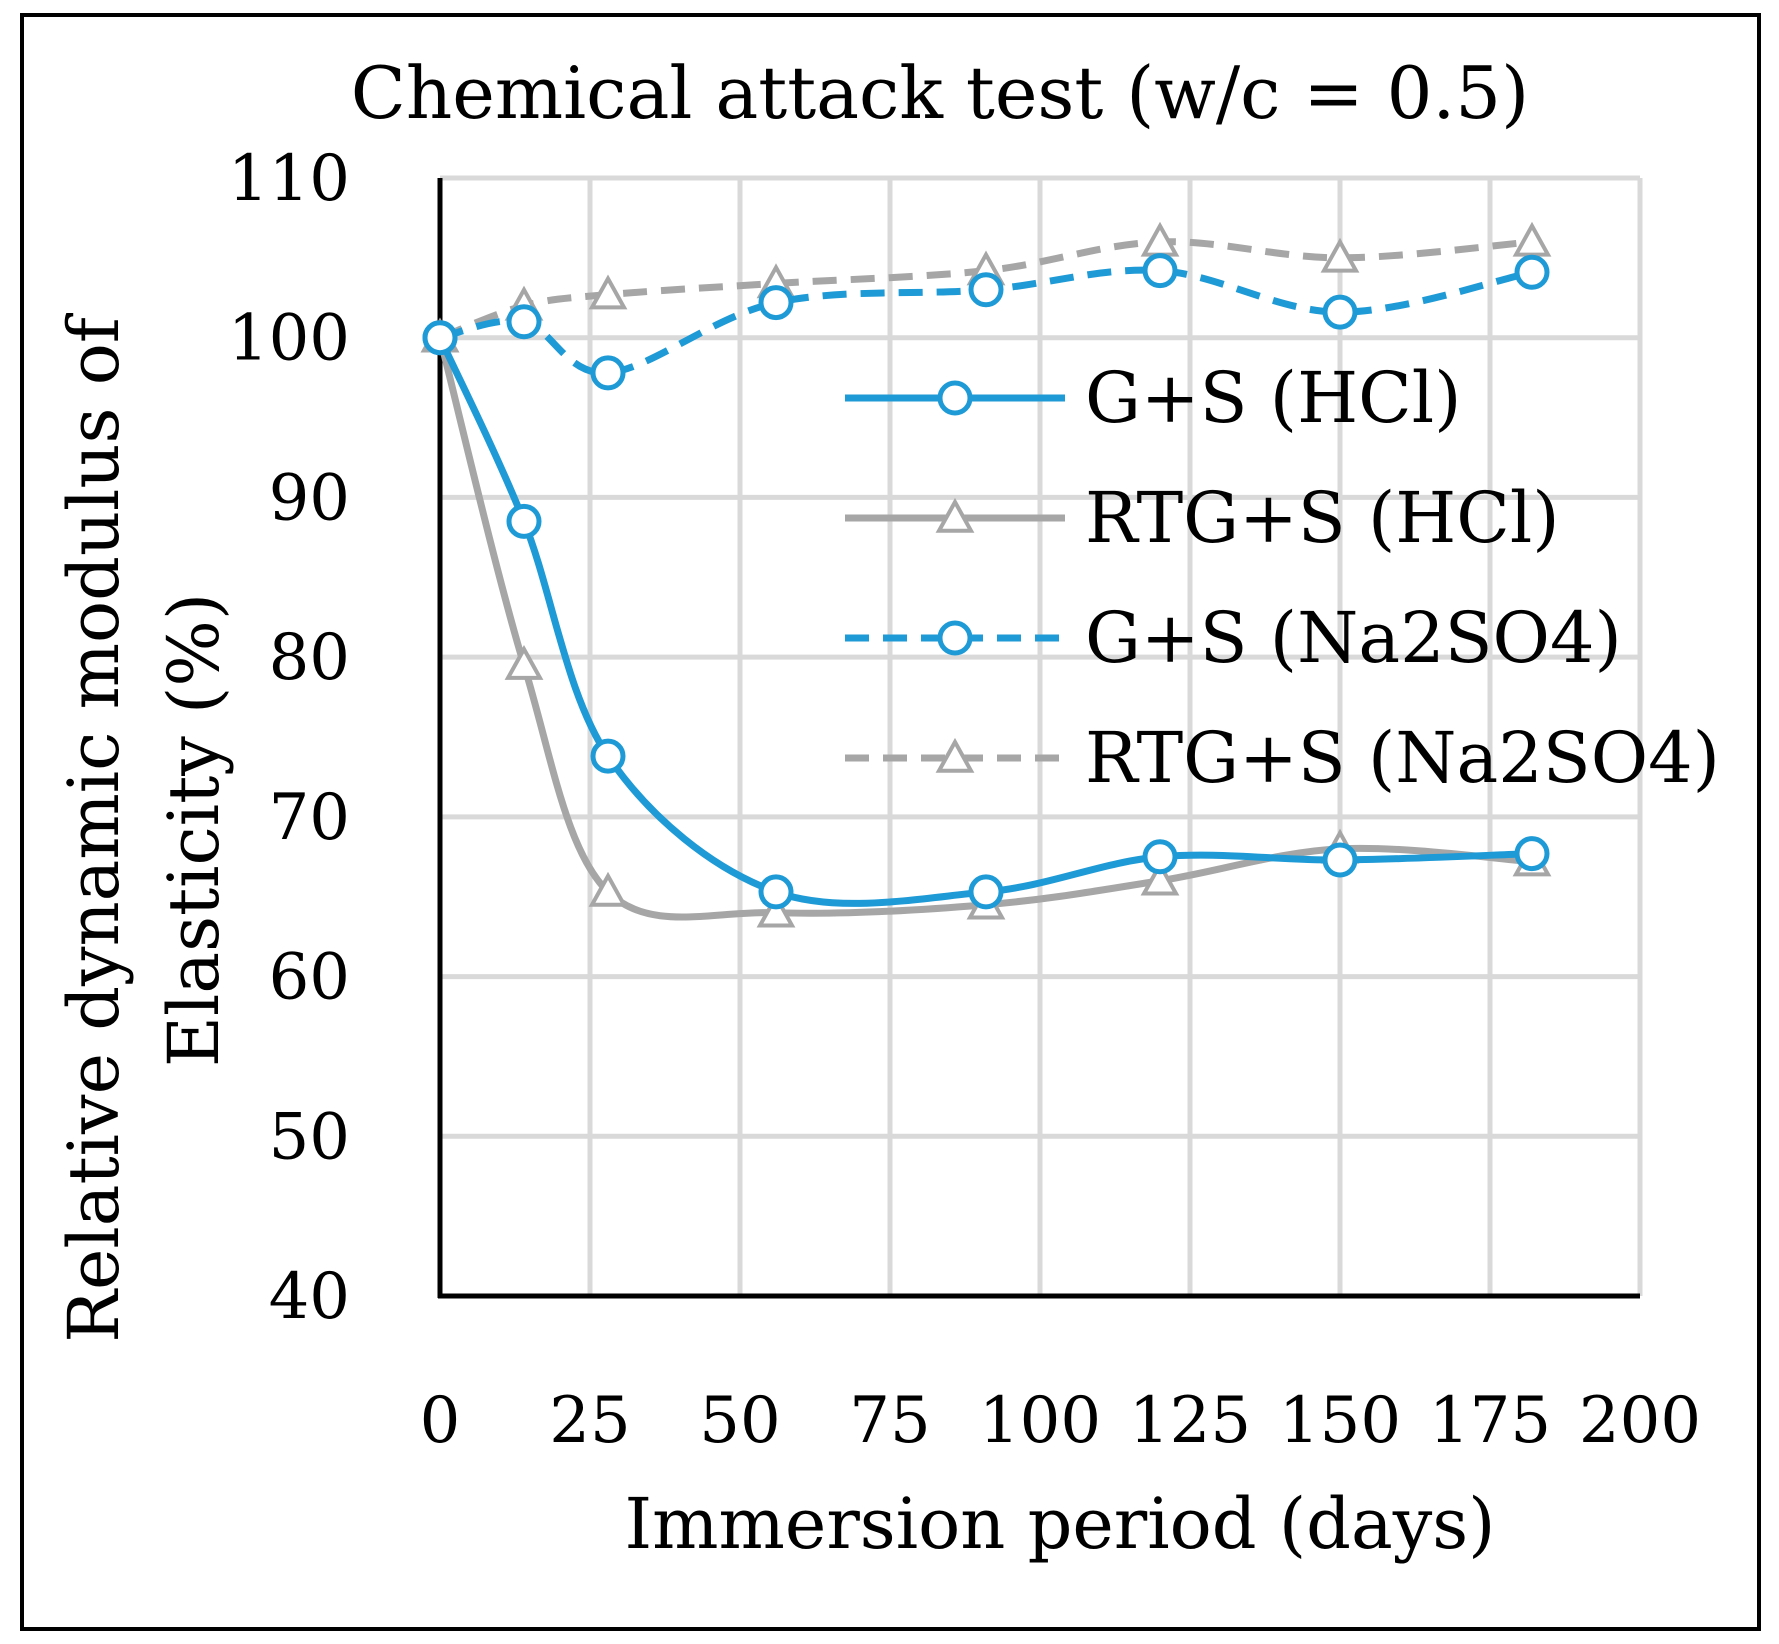 This screenshot has width=1779, height=1644. Describe the element at coordinates (194, 830) in the screenshot. I see `y-axis-title-line-2: Elasticity (%)` at that location.